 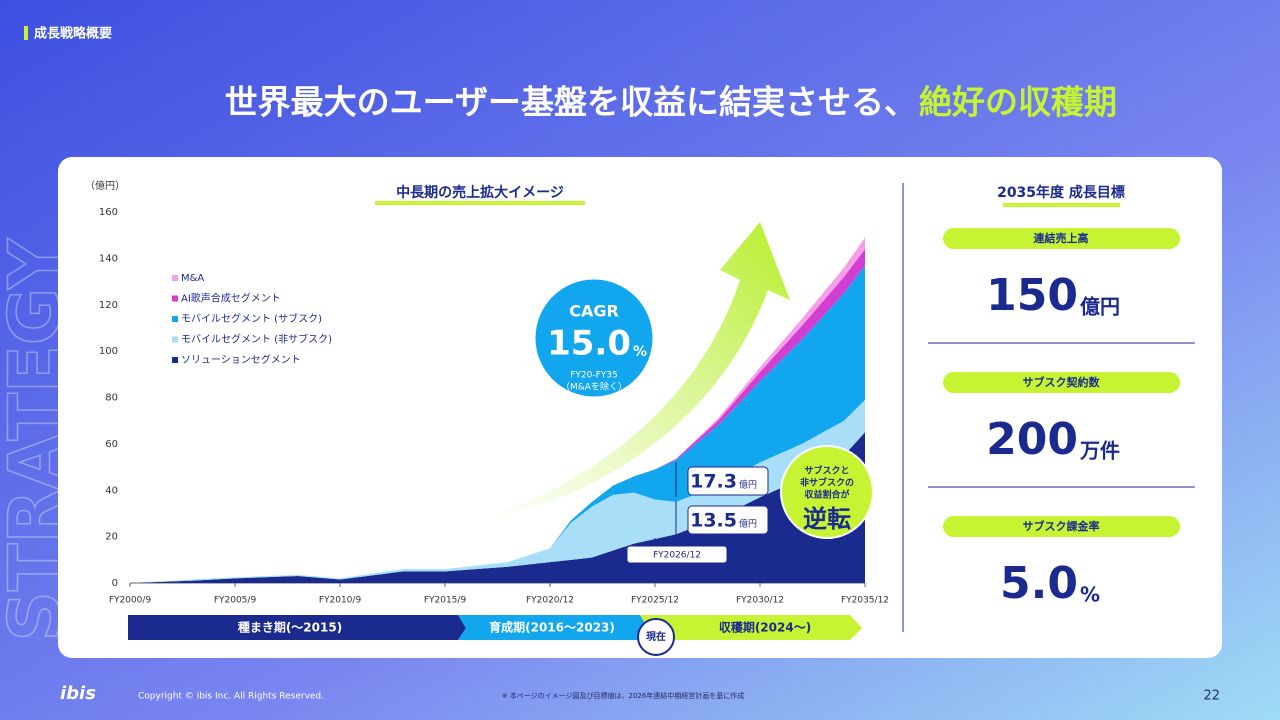 I want to click on chart-title: 中長期の売上拡大イメージ, so click(x=480, y=192).